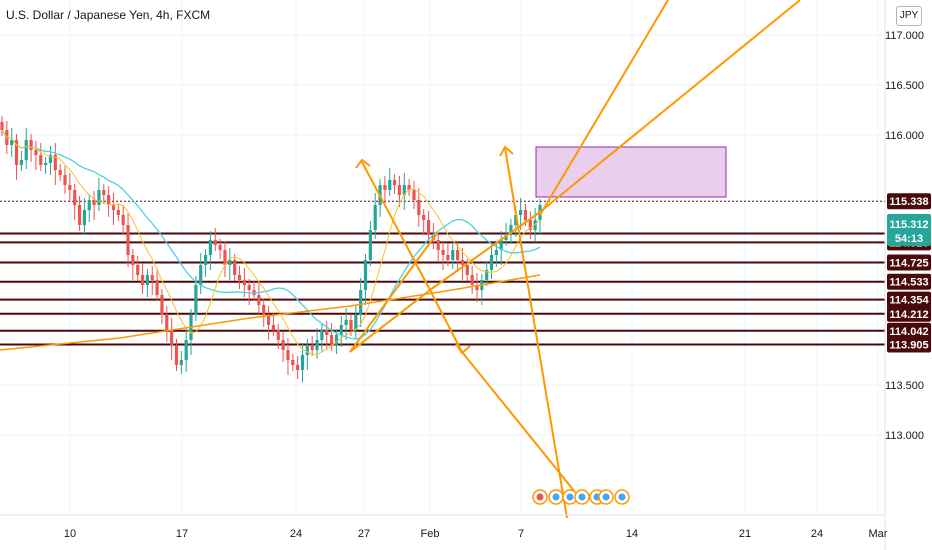 This screenshot has height=550, width=932. Describe the element at coordinates (904, 36) in the screenshot. I see `y-tick-label: 117.000` at that location.